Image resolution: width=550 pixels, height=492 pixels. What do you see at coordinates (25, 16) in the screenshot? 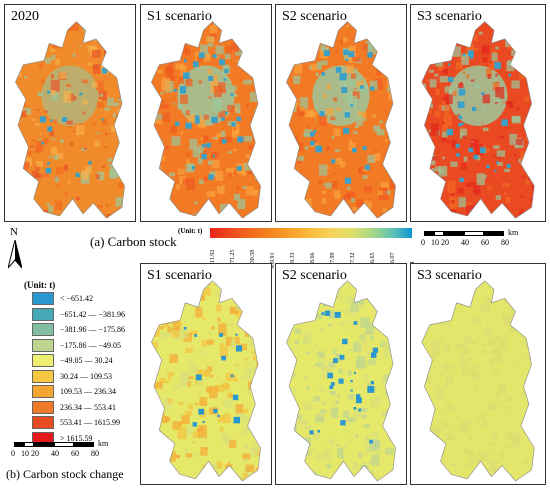
I see `panel-title: 2020` at bounding box center [25, 16].